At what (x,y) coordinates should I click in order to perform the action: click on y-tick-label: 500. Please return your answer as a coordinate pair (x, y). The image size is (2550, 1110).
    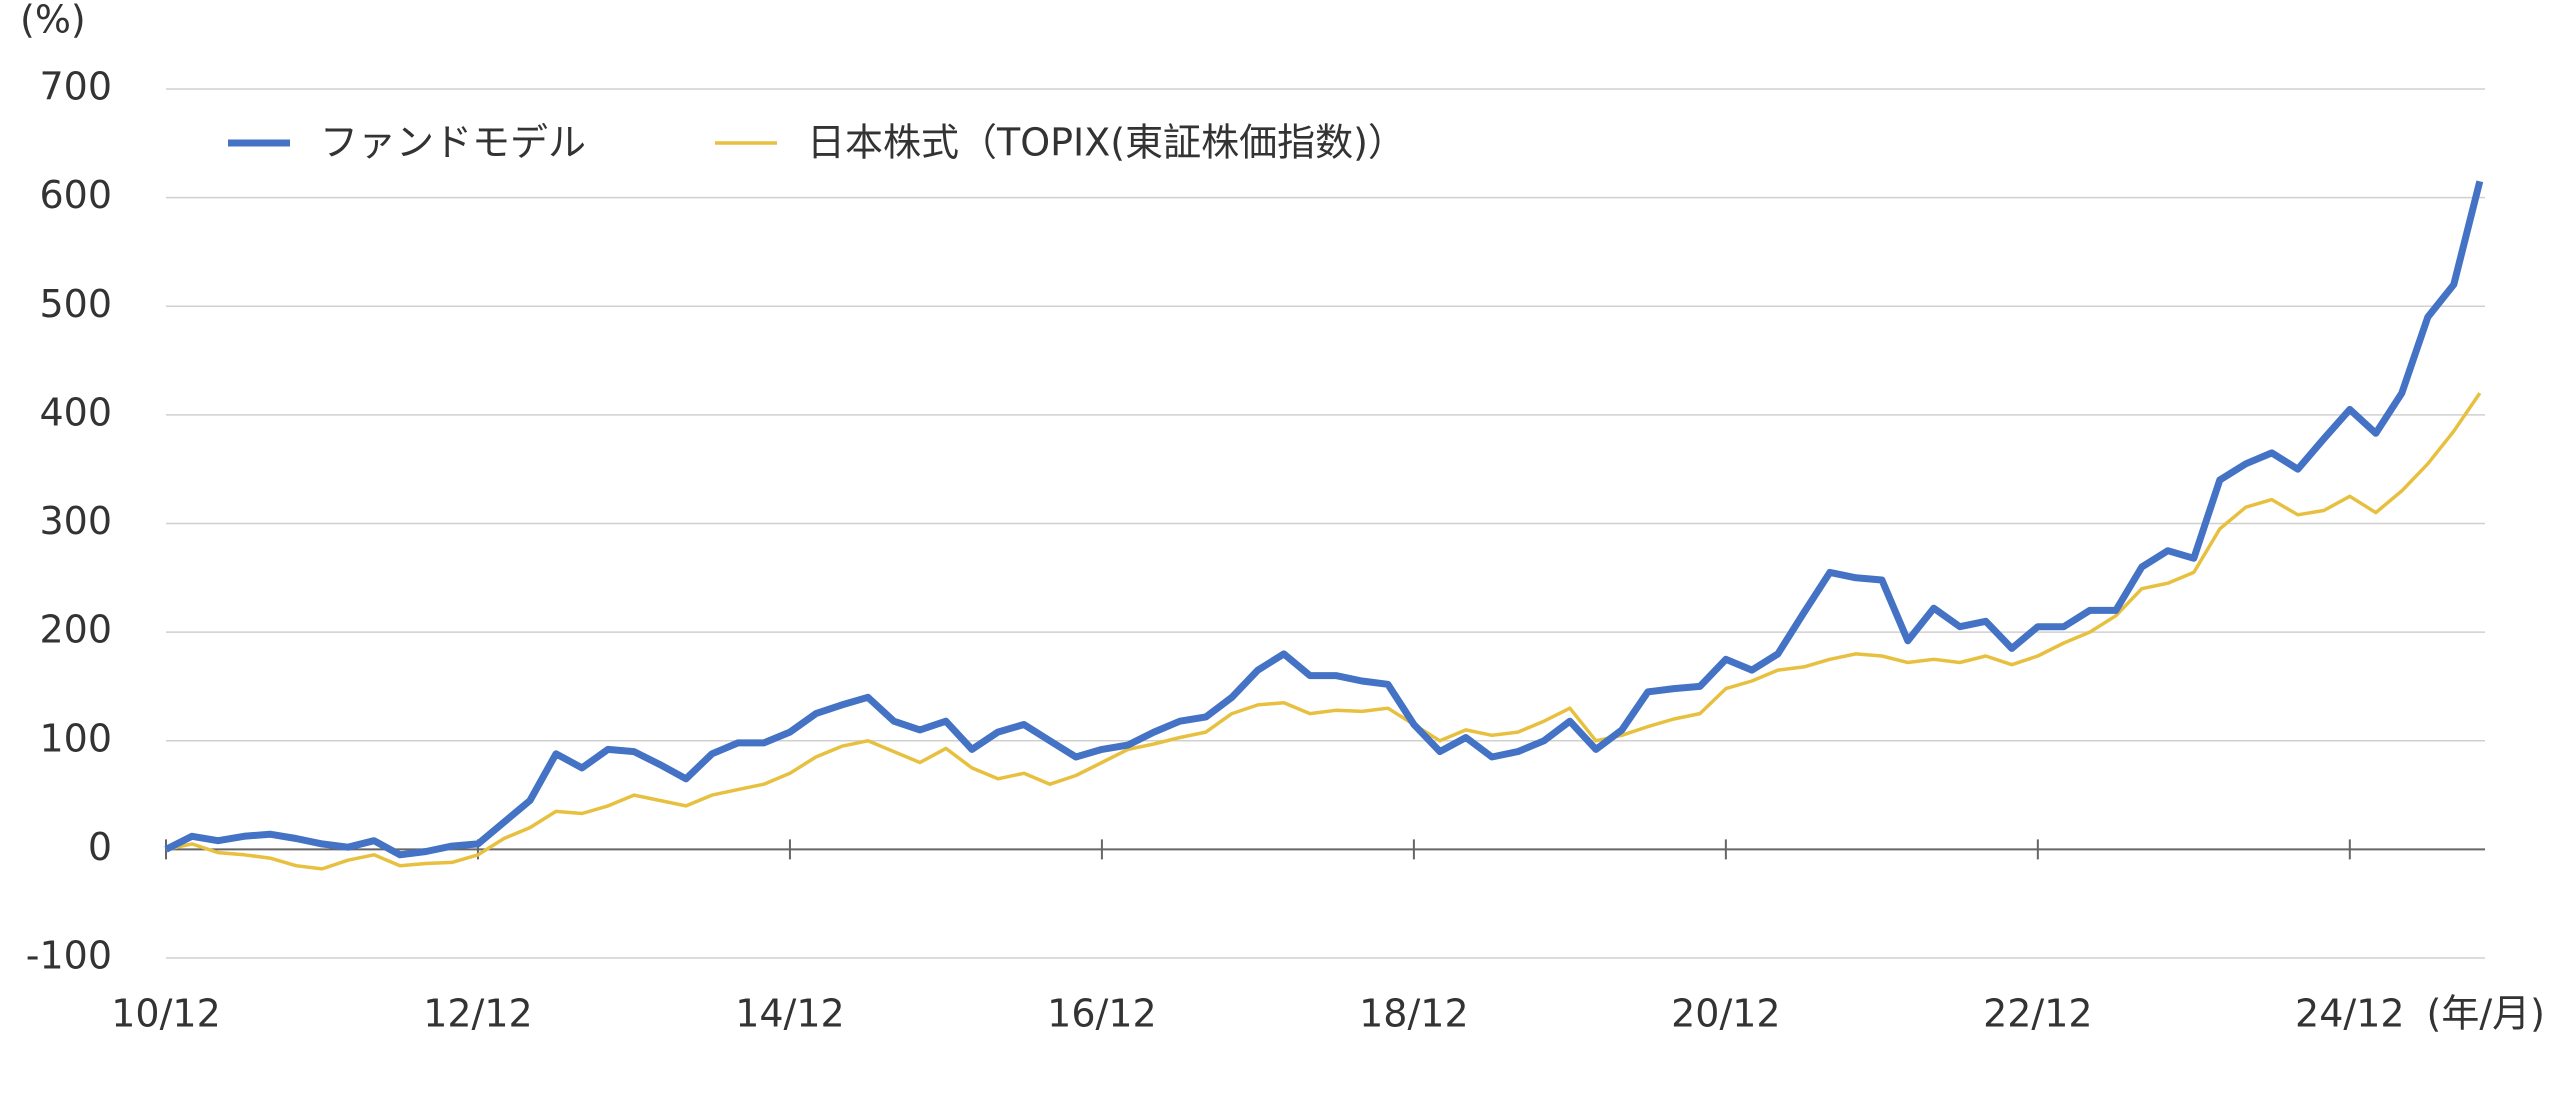
    Looking at the image, I should click on (75, 304).